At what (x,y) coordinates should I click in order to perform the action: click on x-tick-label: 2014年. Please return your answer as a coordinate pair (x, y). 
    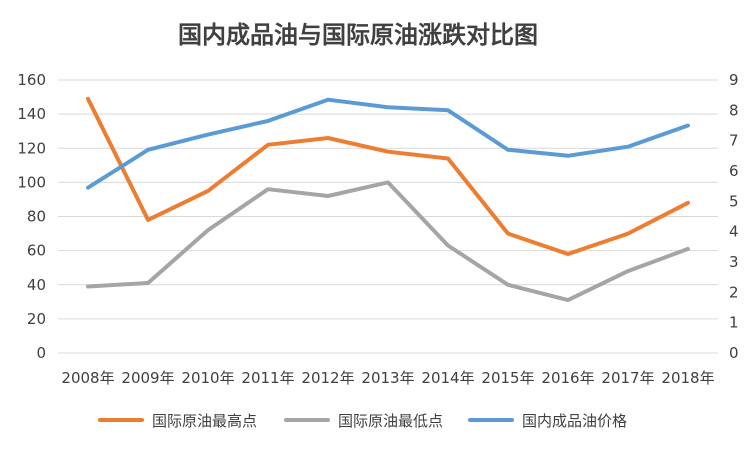
    Looking at the image, I should click on (447, 378).